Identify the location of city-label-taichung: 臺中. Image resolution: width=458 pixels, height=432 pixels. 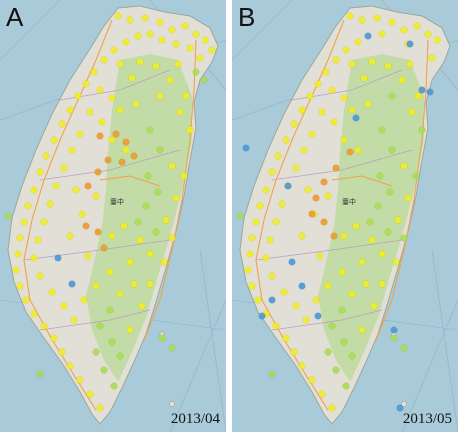
(349, 201).